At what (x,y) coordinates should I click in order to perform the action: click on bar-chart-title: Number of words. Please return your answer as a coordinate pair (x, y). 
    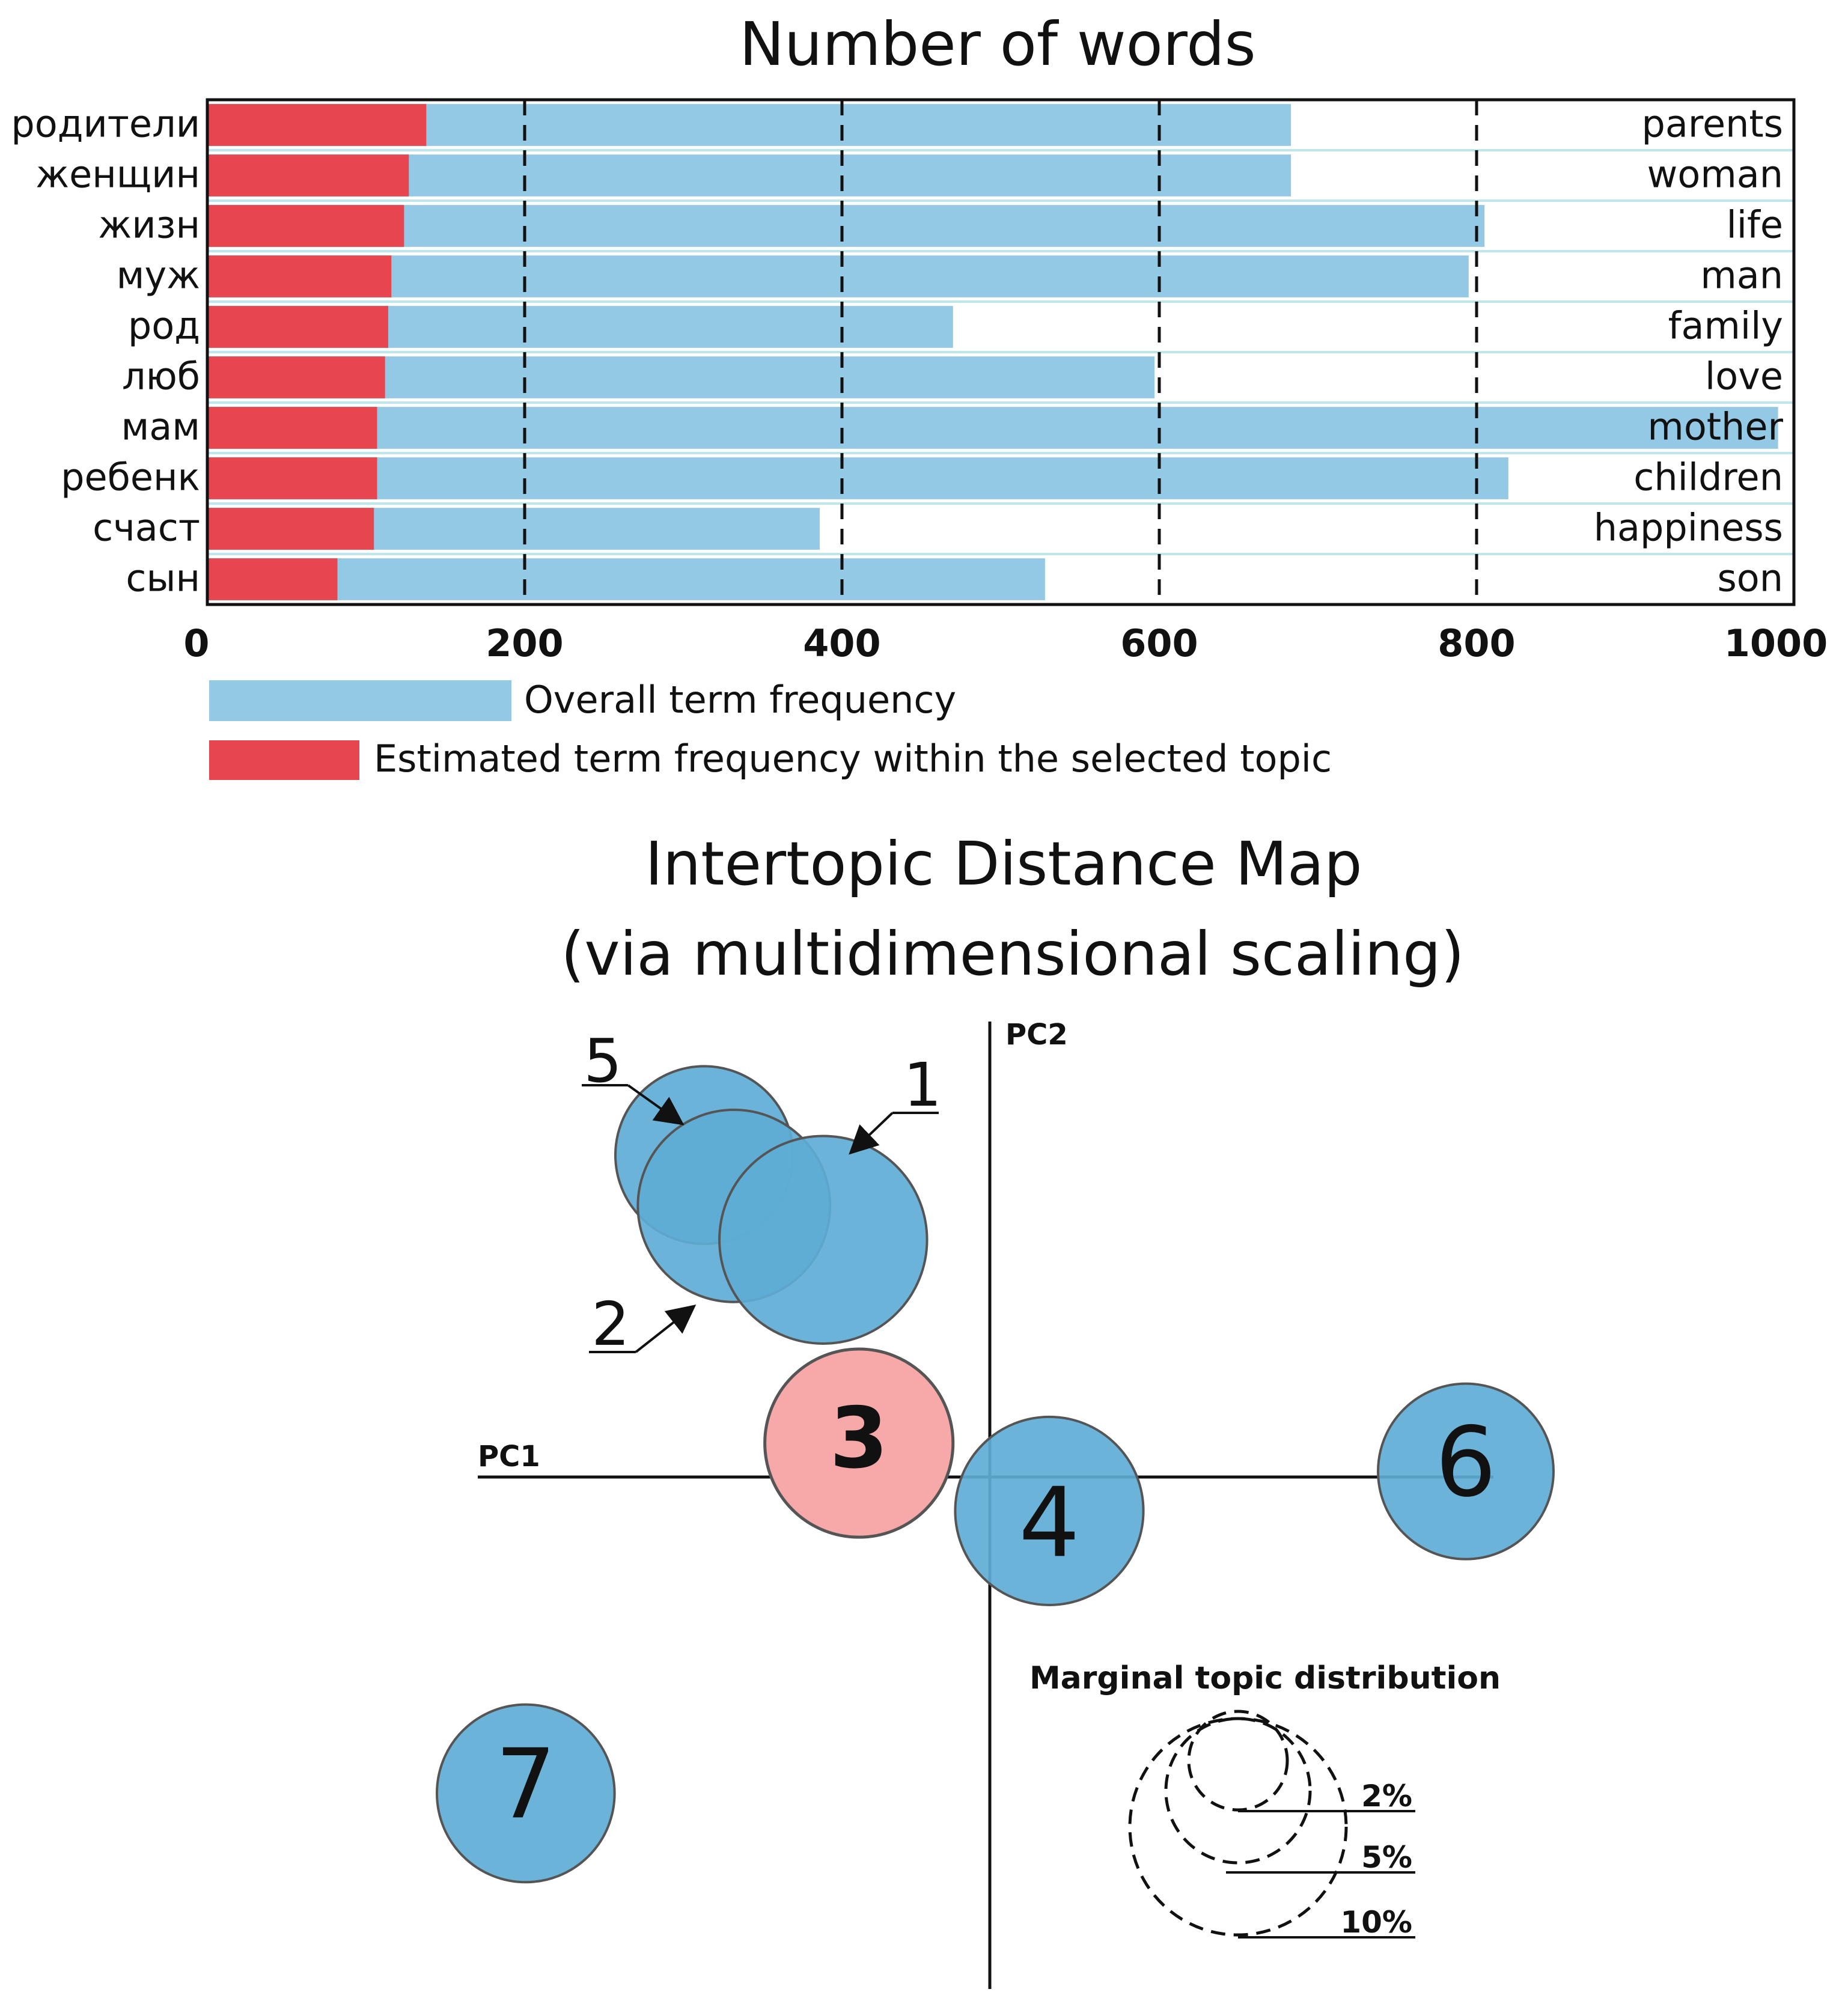
    Looking at the image, I should click on (997, 44).